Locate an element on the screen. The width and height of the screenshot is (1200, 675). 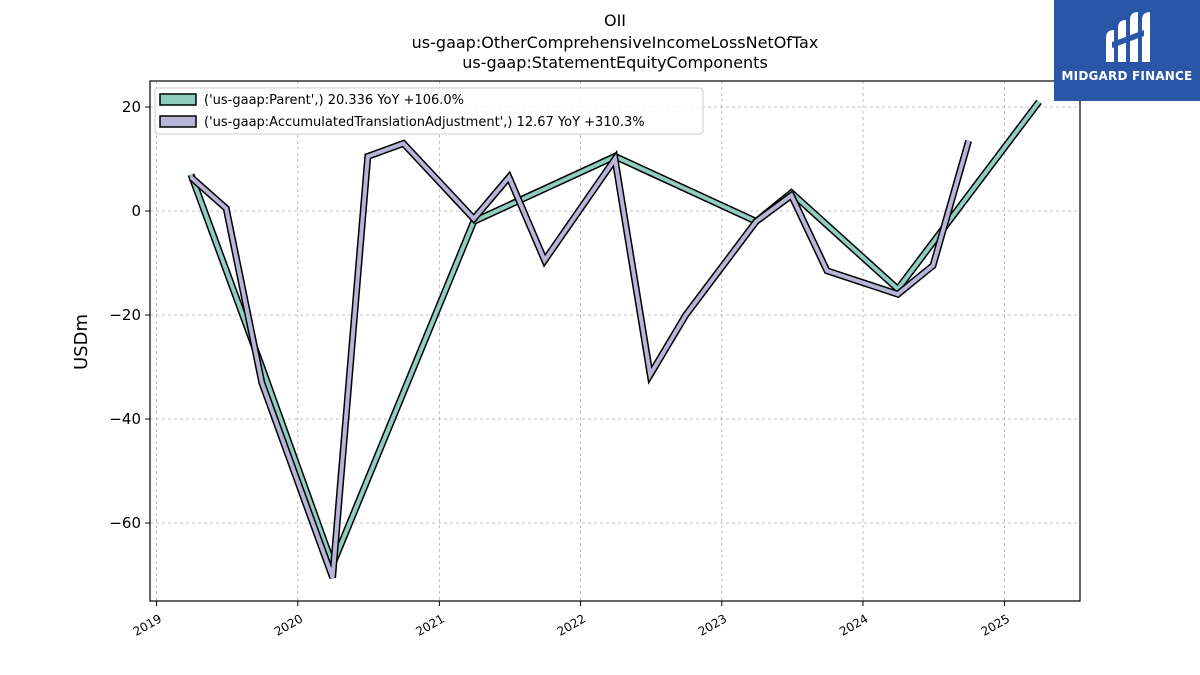
midgard-logo-icon is located at coordinates (1128, 37).